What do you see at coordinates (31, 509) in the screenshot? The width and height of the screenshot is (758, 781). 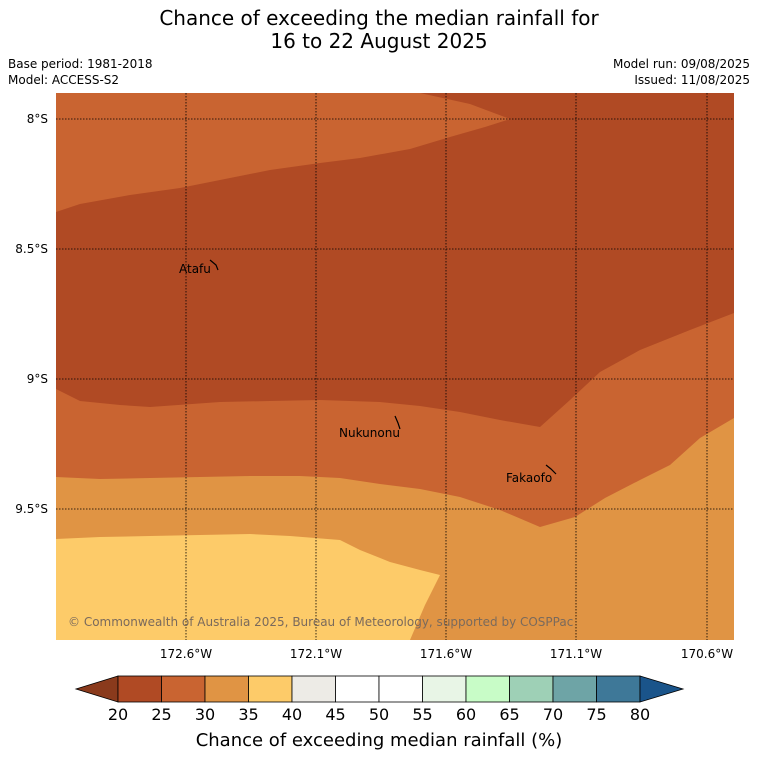 I see `lat-label-9-5s: 9.5°S` at bounding box center [31, 509].